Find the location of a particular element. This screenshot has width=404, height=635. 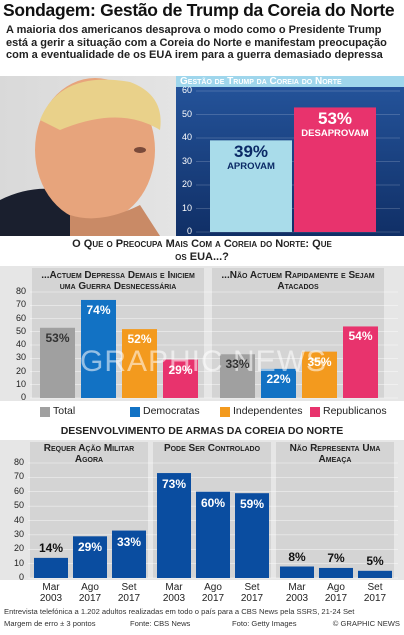

value-label: 54% is located at coordinates (360, 336).